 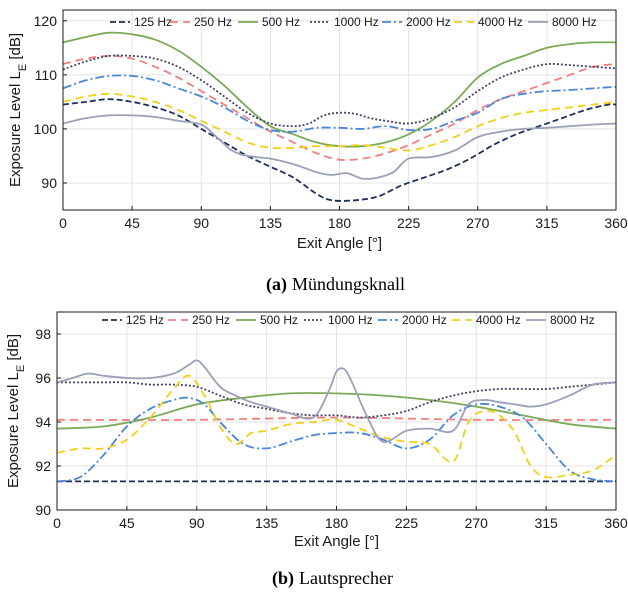 What do you see at coordinates (616, 223) in the screenshot?
I see `chart-a-x-tick-label-8: 360` at bounding box center [616, 223].